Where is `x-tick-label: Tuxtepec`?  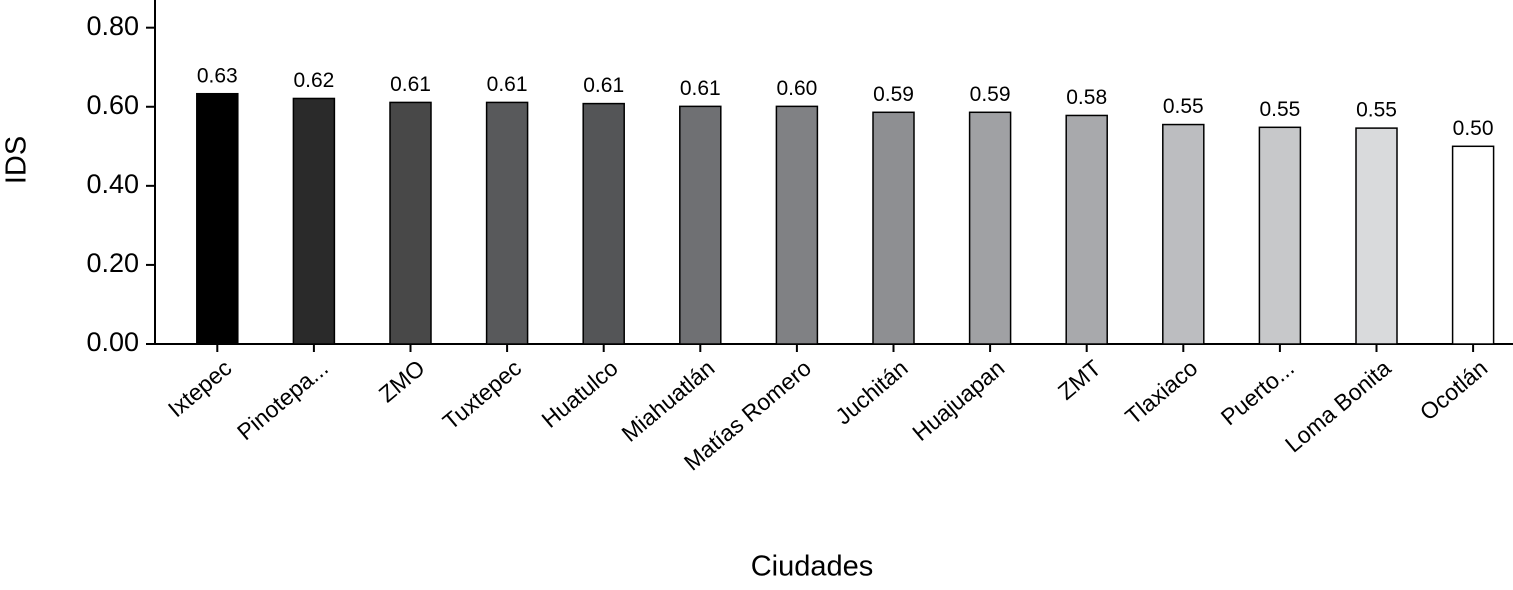 x-tick-label: Tuxtepec is located at coordinates (482, 395).